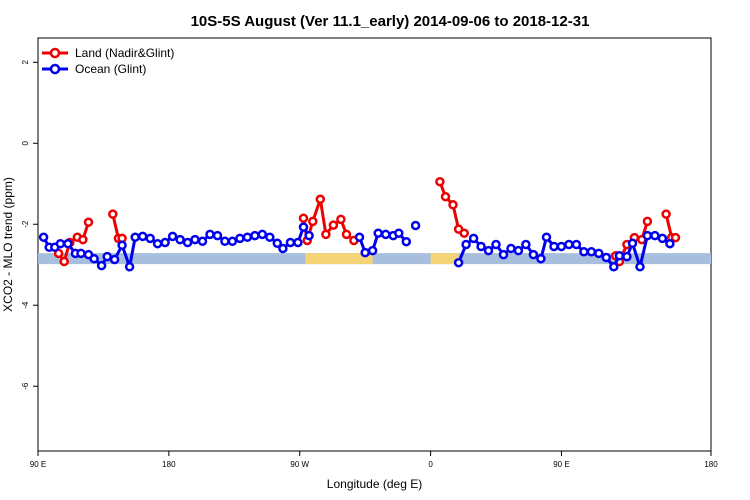  I want to click on x-tick-label-3: 0, so click(430, 464).